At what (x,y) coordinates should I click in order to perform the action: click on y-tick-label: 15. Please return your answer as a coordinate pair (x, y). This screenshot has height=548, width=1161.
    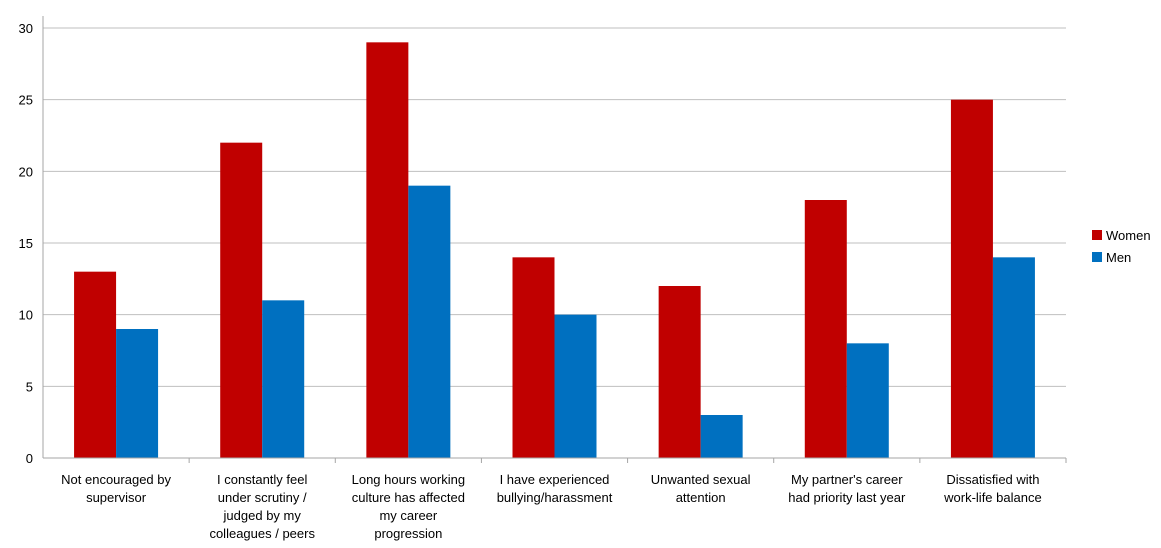
    Looking at the image, I should click on (26, 243).